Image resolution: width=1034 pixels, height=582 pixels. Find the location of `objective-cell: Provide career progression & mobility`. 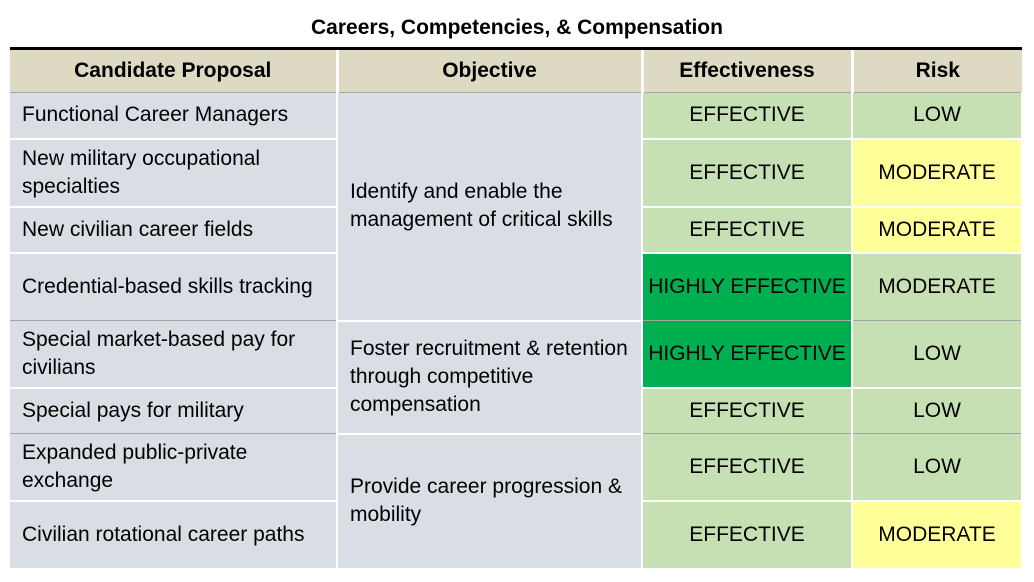

objective-cell: Provide career progression & mobility is located at coordinates (490, 501).